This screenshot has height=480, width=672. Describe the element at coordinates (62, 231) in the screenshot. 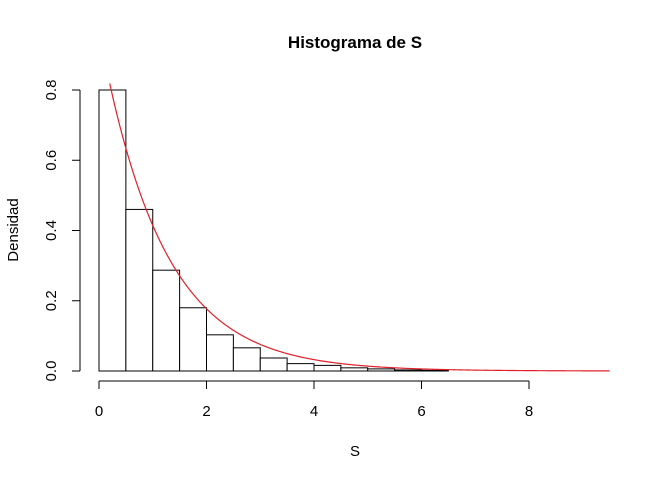

I see `y-axis: 0.0 0.2 0.4 0.6 0.8` at that location.